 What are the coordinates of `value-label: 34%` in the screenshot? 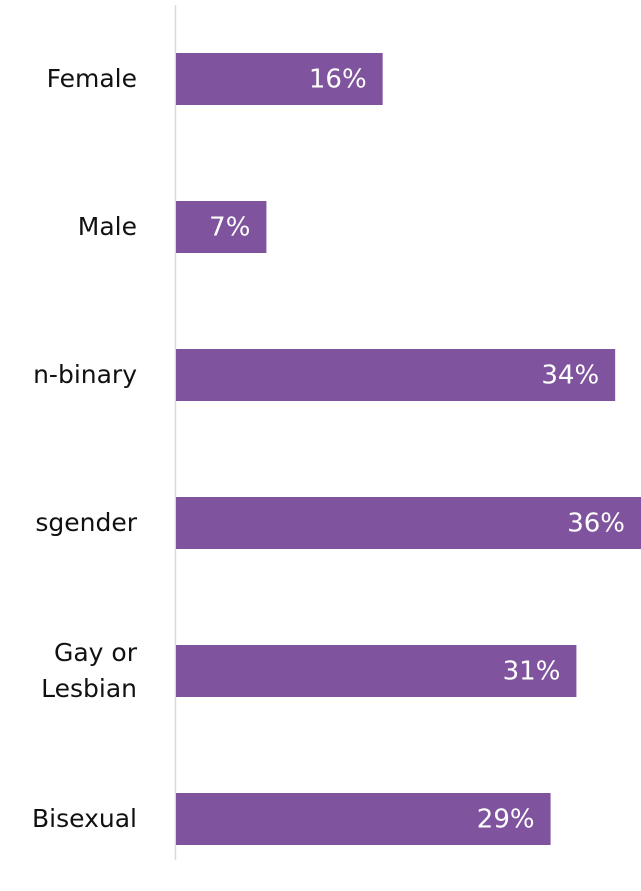 It's located at (570, 376).